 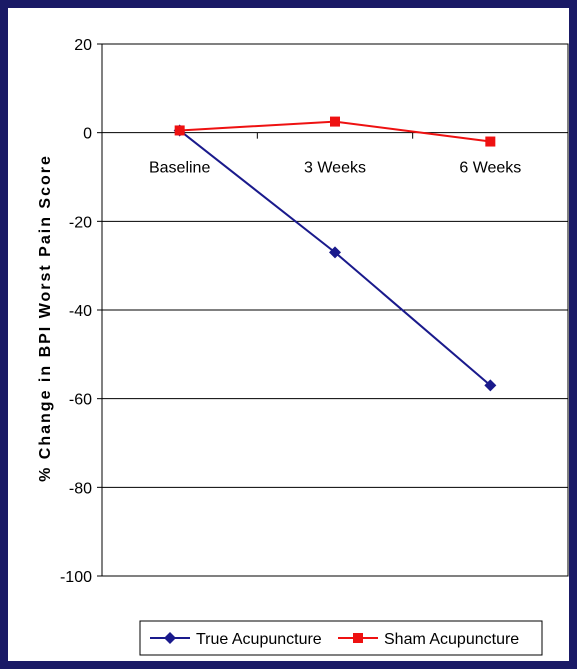 I want to click on y-axis-label: % Change in BPI Worst Pain Score, so click(x=45, y=318).